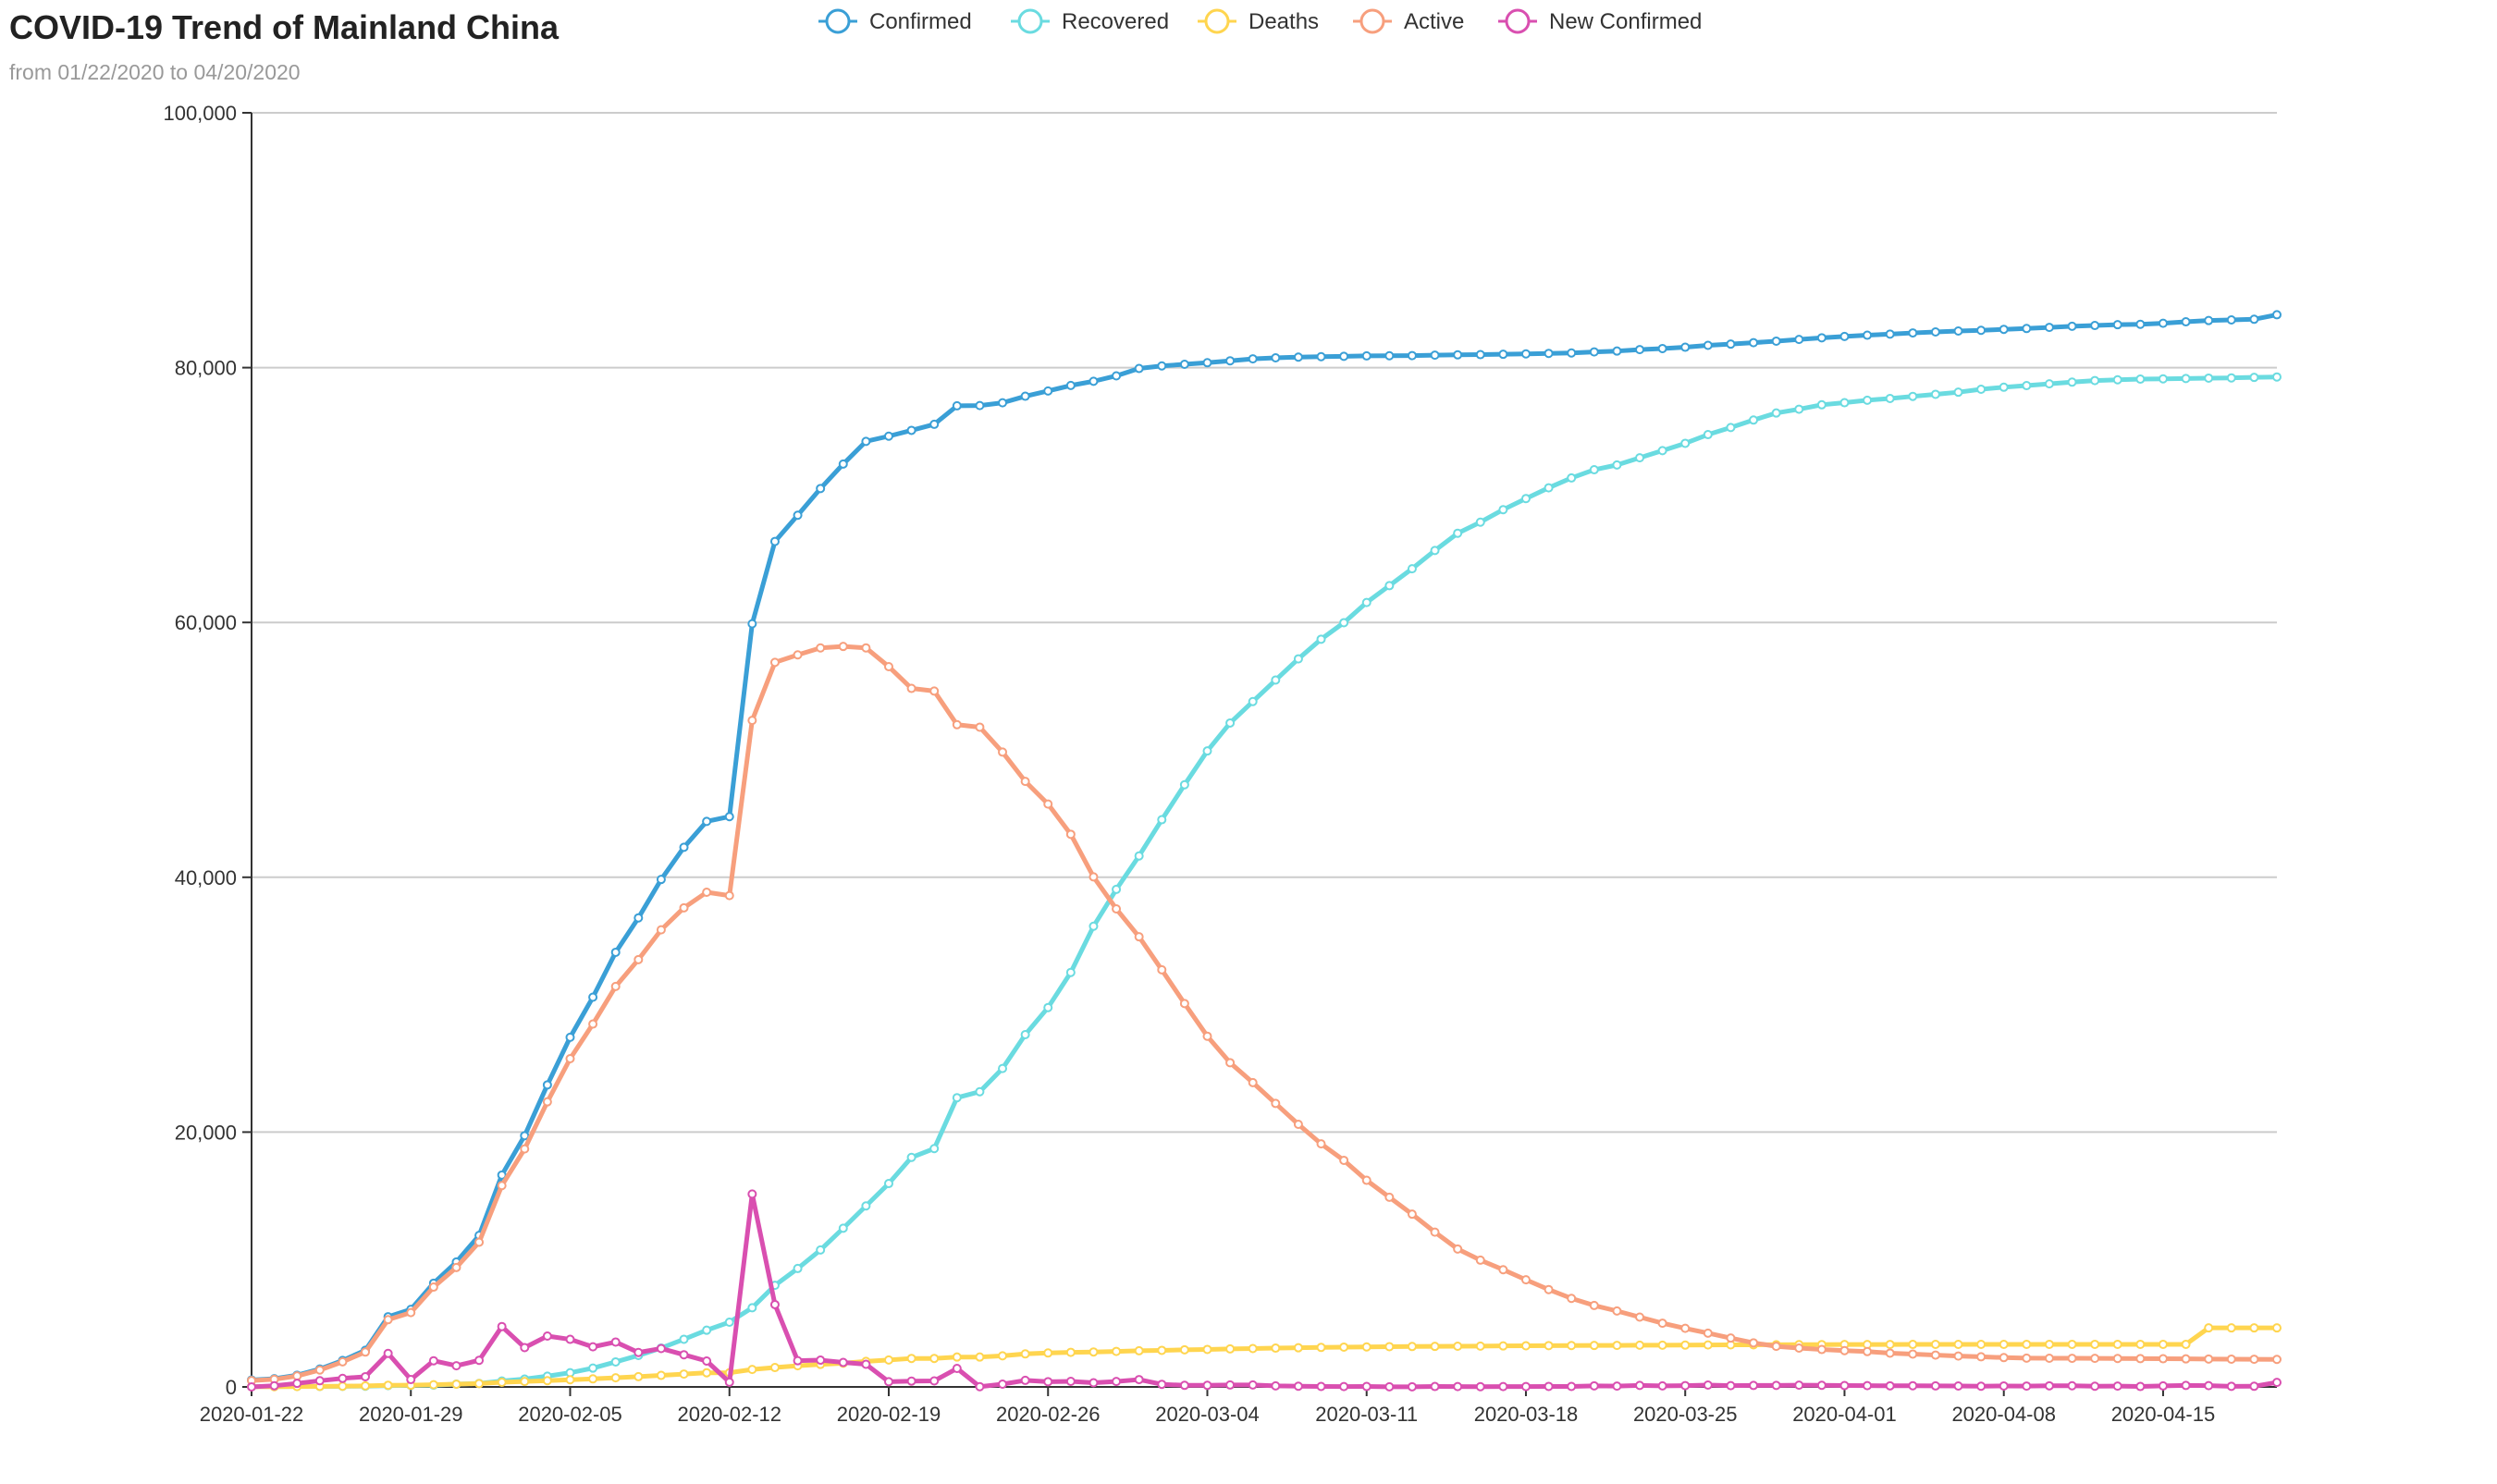 The width and height of the screenshot is (2497, 1484). What do you see at coordinates (1526, 1414) in the screenshot?
I see `x-tick-label: 2020-03-18` at bounding box center [1526, 1414].